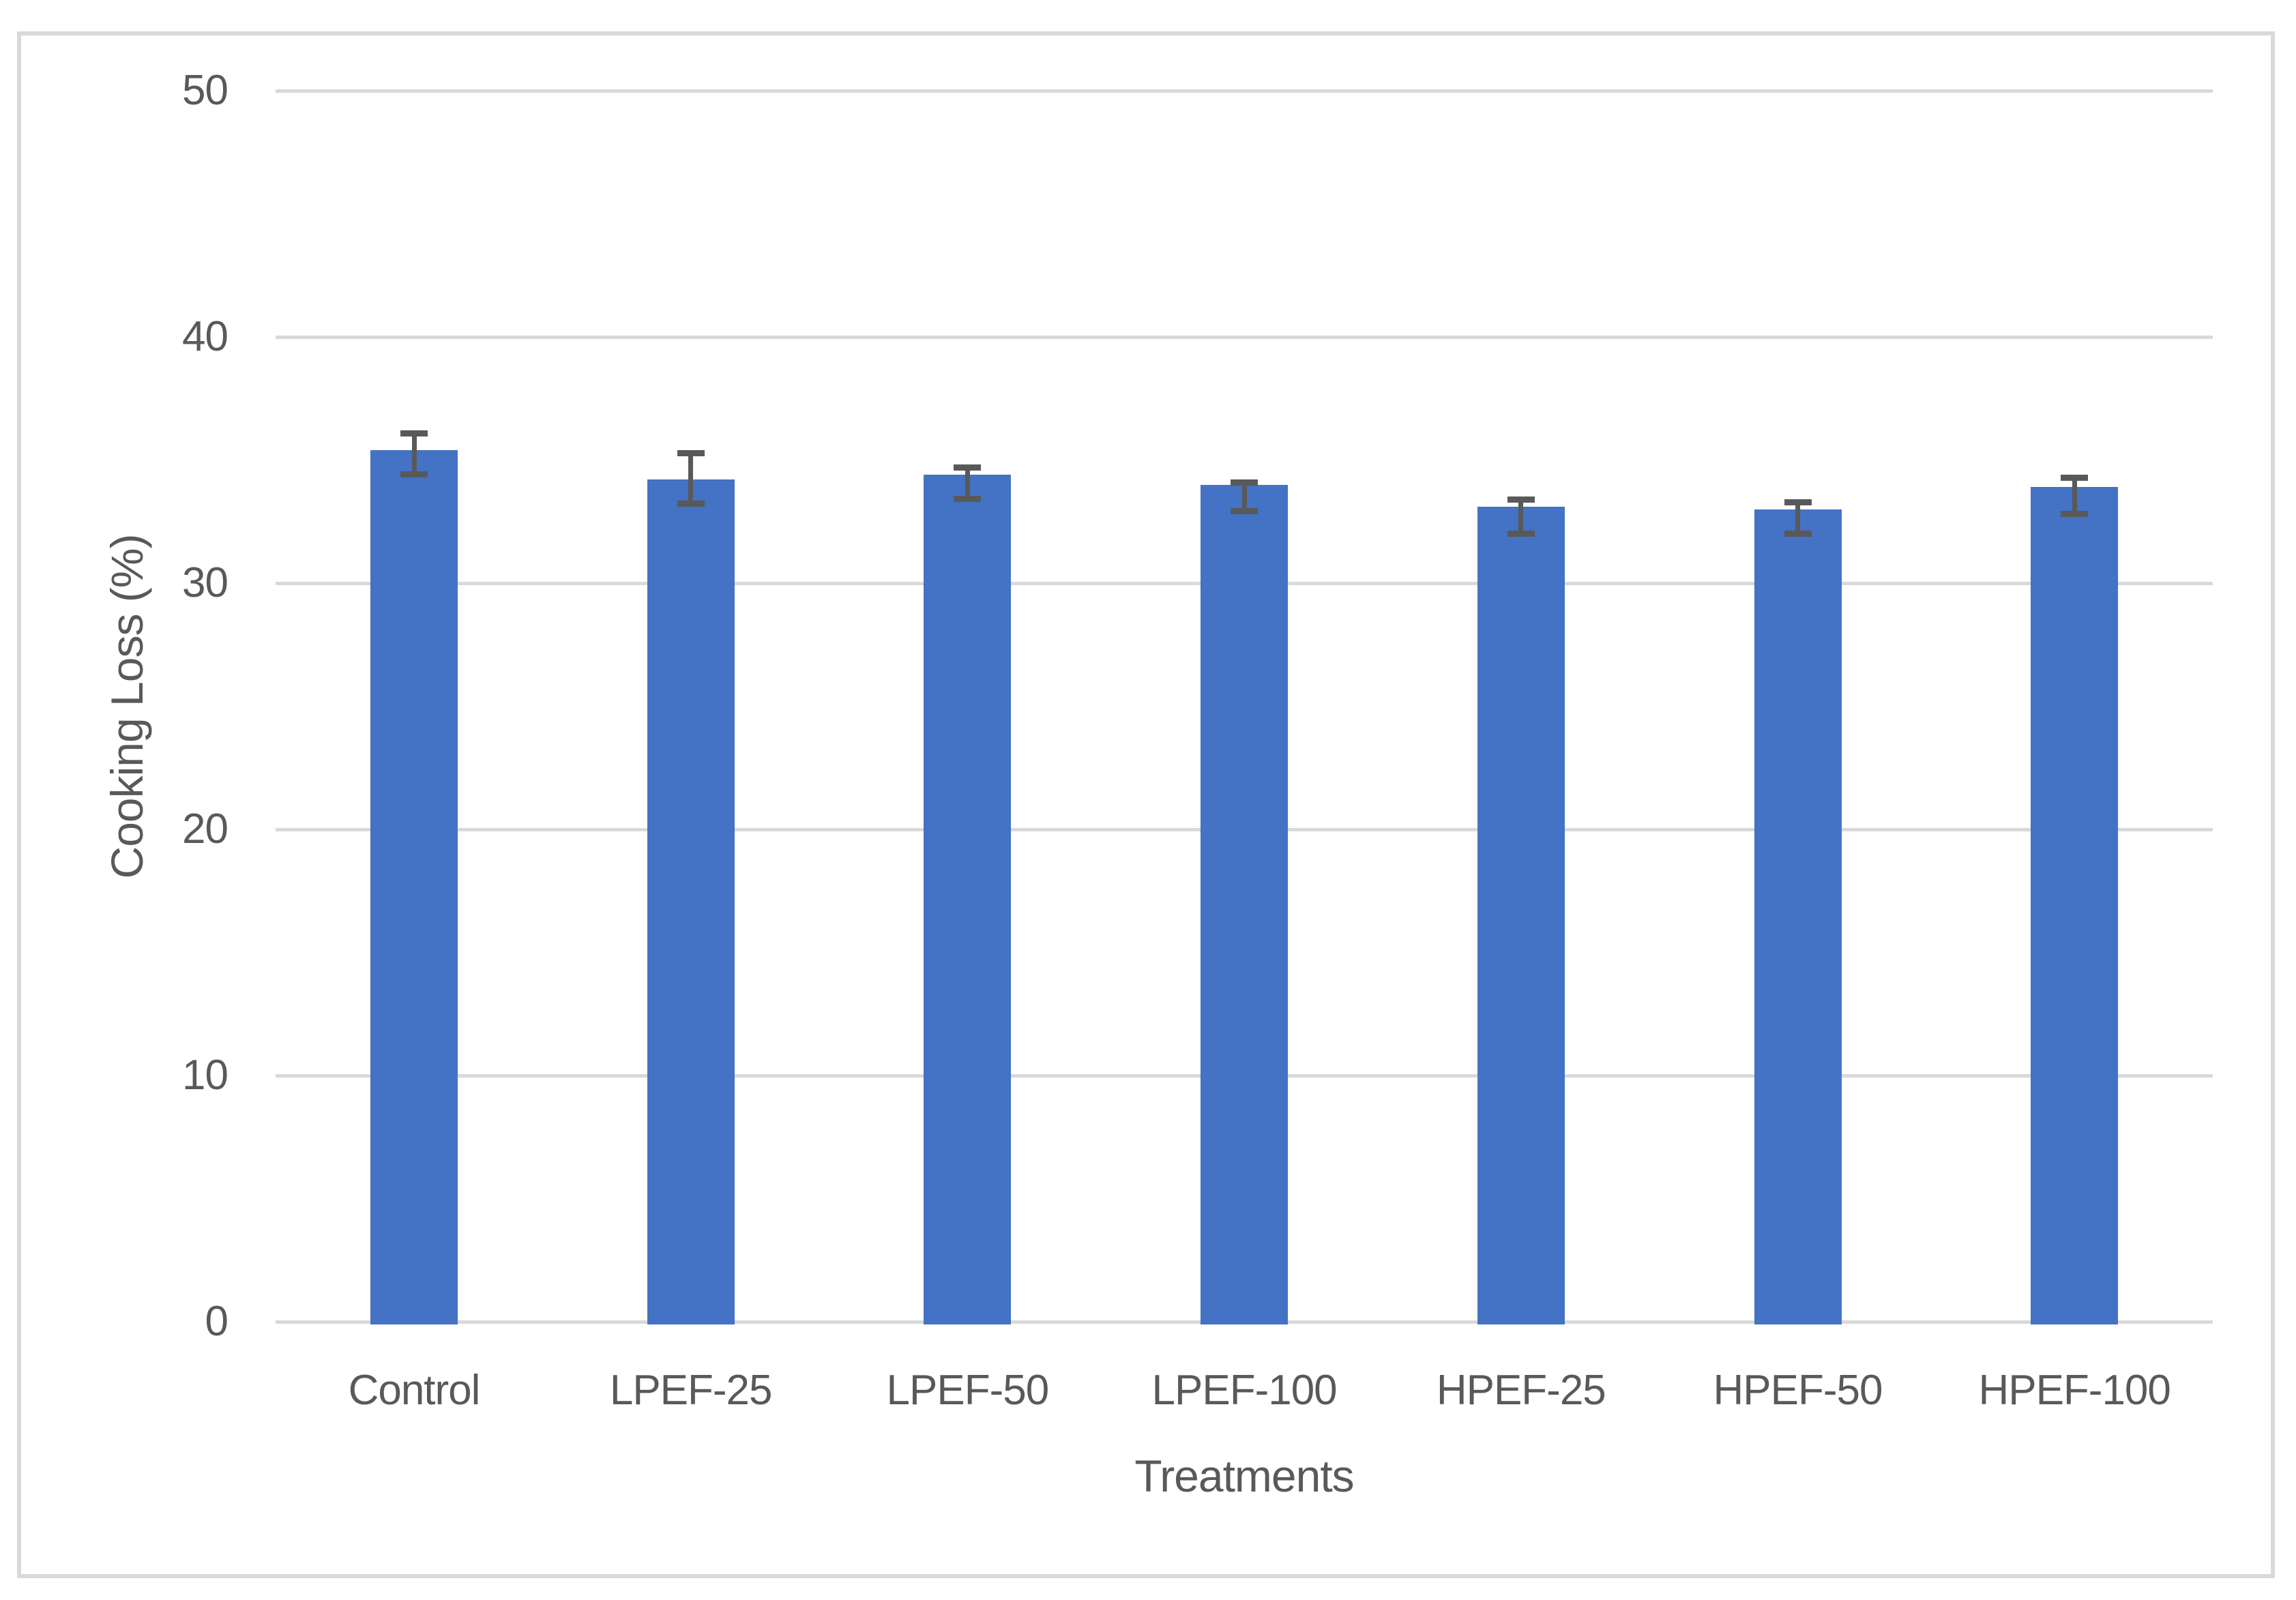 The image size is (2296, 1600). What do you see at coordinates (206, 829) in the screenshot?
I see `y-tick-label-20: 20` at bounding box center [206, 829].